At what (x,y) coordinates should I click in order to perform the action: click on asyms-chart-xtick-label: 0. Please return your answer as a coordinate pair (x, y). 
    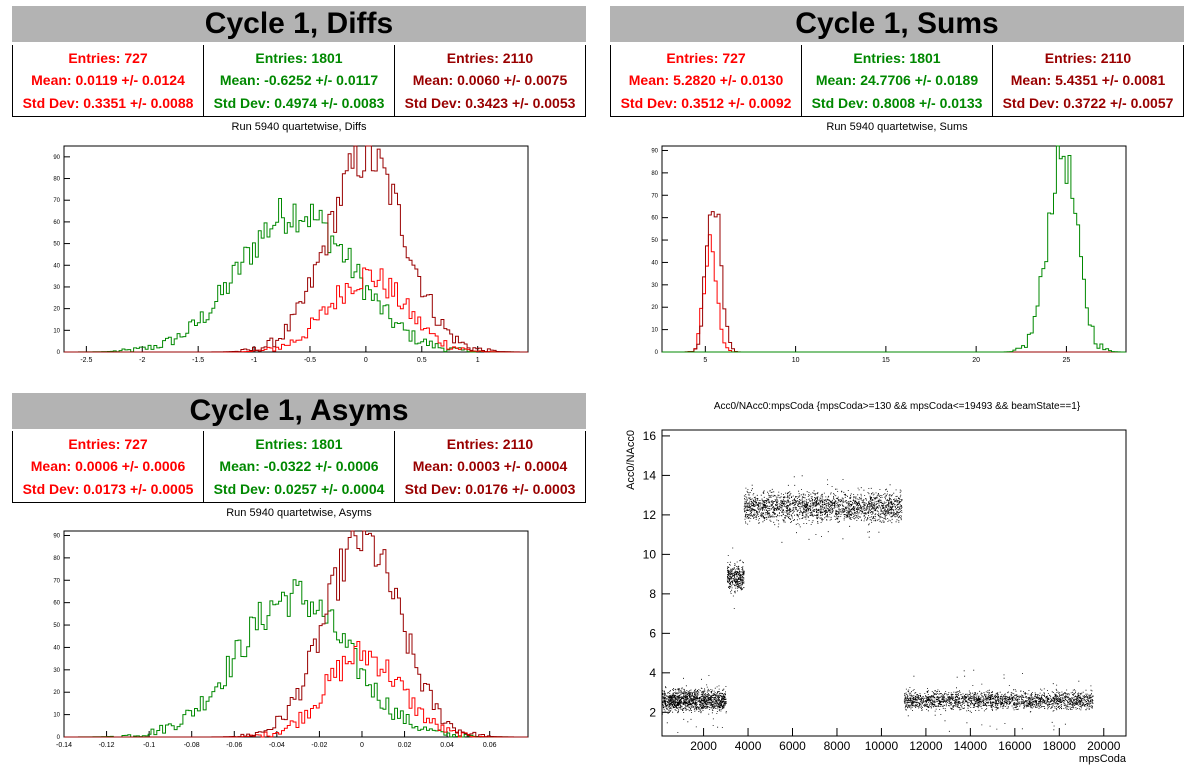
    Looking at the image, I should click on (362, 745).